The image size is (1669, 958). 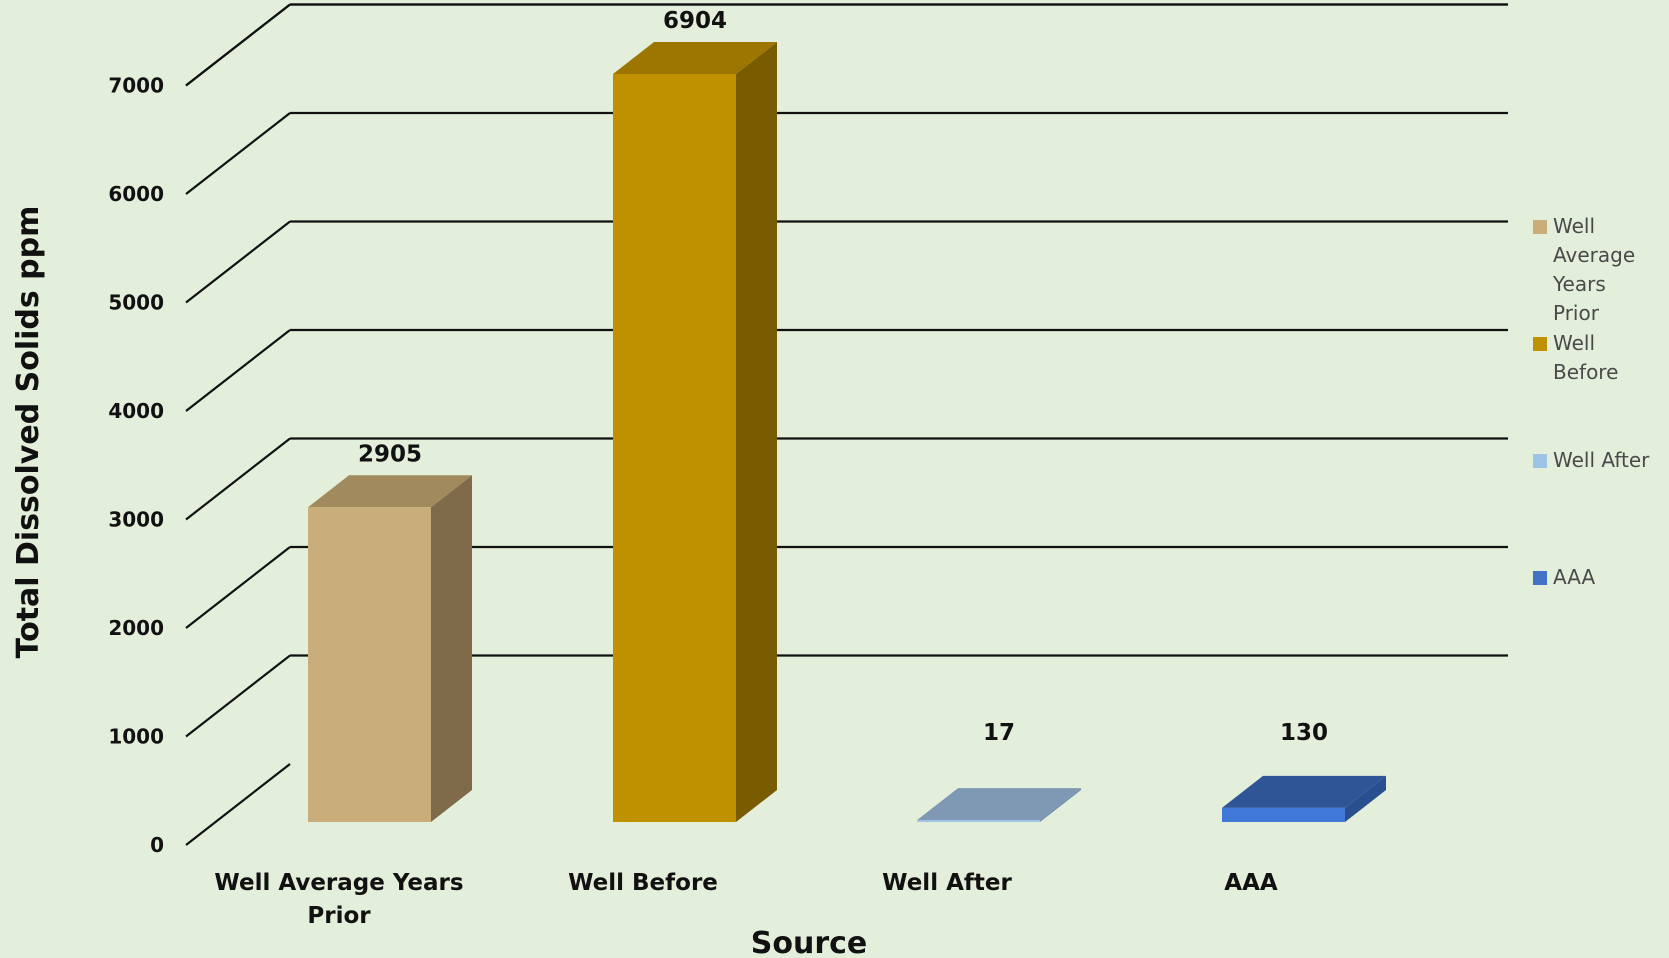 I want to click on data-label-2: 17, so click(x=999, y=733).